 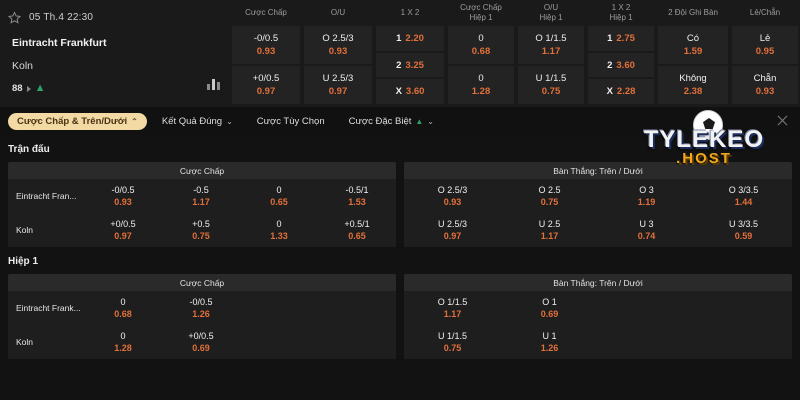 What do you see at coordinates (646, 235) in the screenshot?
I see `odds-cell-price: 0.74` at bounding box center [646, 235].